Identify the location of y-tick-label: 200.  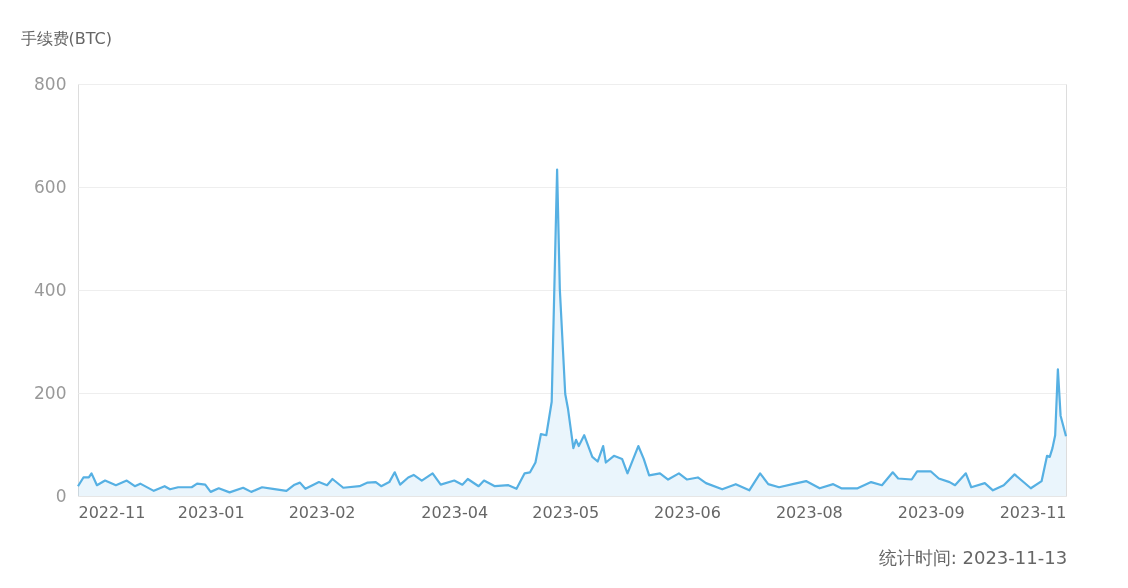
(50, 392).